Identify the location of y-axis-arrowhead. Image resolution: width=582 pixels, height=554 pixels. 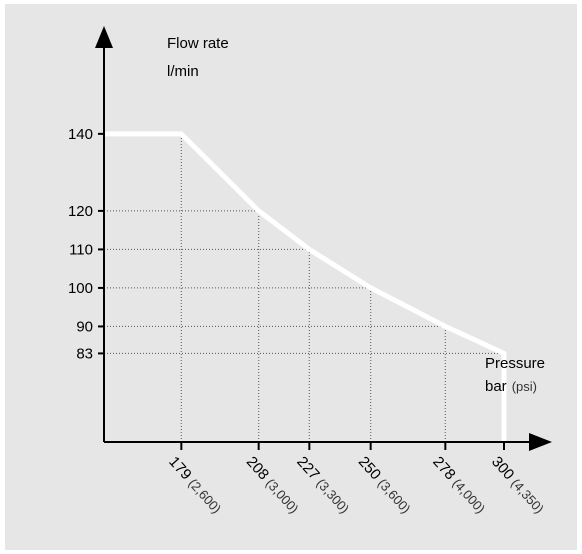
(104, 37).